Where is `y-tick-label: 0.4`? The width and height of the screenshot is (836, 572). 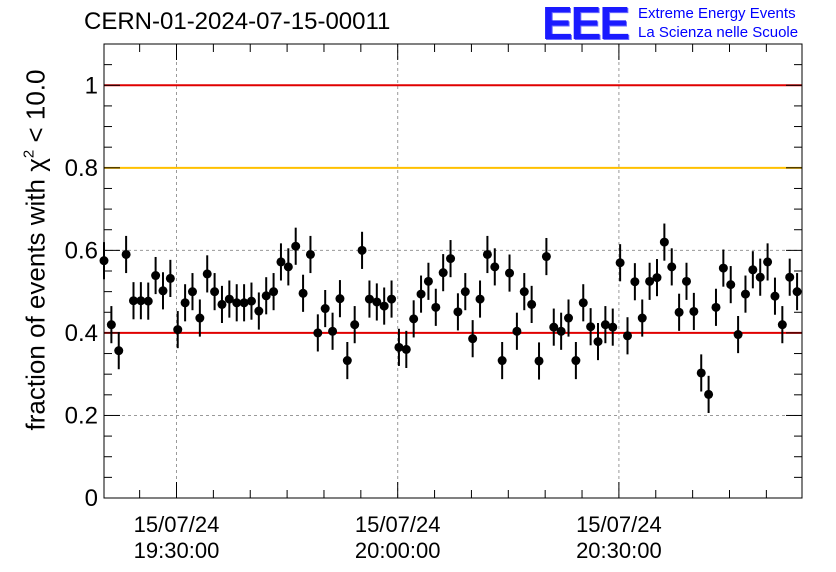 y-tick-label: 0.4 is located at coordinates (81, 333).